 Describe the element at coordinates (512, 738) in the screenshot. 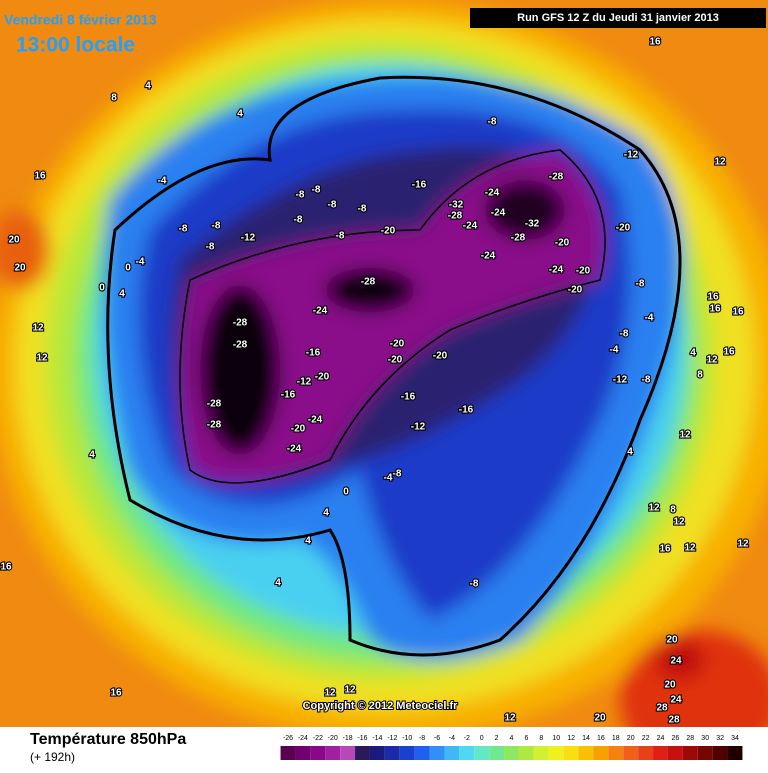

I see `scale-label: 4` at that location.